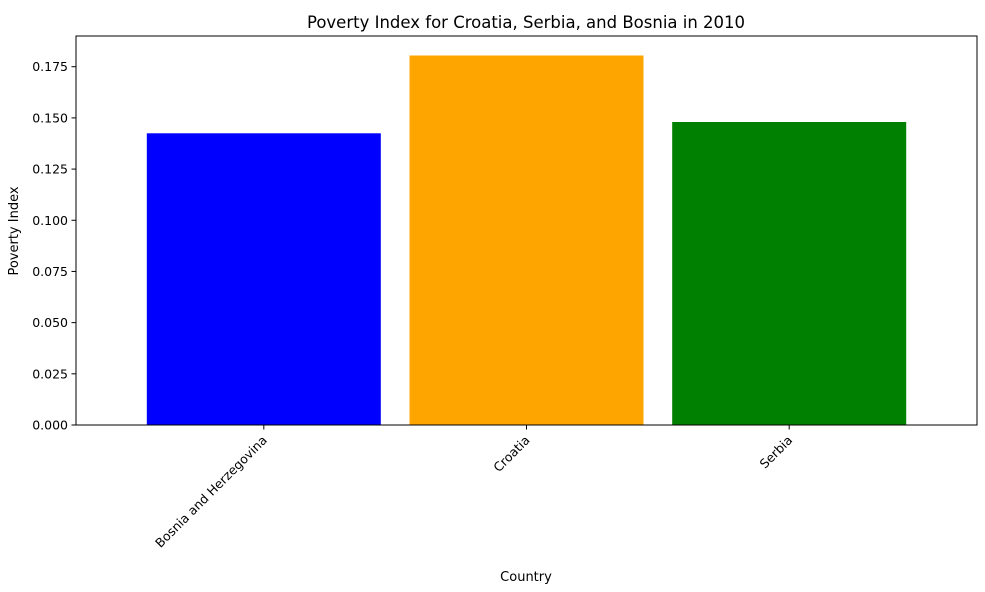 This screenshot has width=985, height=592. I want to click on y-tick-label: 0.175, so click(50, 66).